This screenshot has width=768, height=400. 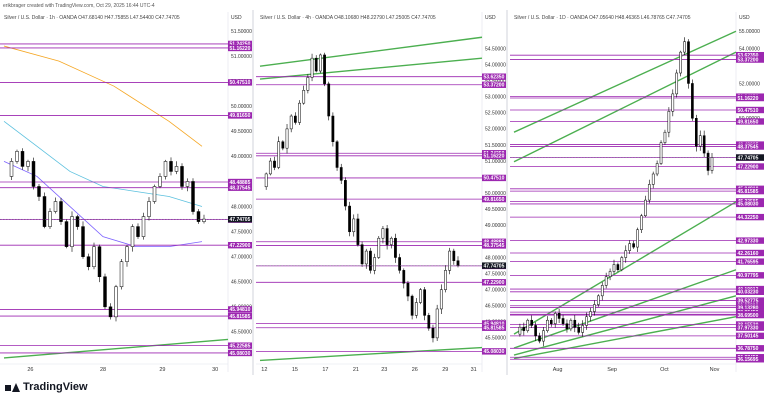 I want to click on price-level-label: 39.13280, so click(x=748, y=308).